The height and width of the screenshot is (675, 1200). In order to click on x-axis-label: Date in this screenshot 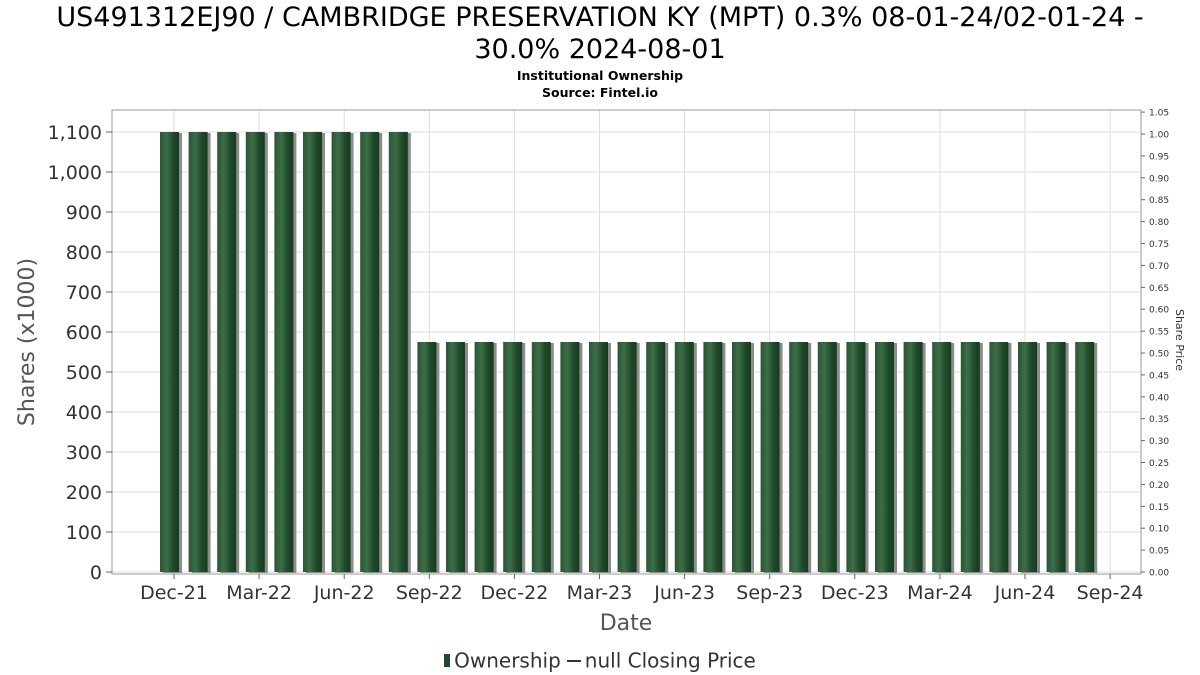, I will do `click(626, 623)`.